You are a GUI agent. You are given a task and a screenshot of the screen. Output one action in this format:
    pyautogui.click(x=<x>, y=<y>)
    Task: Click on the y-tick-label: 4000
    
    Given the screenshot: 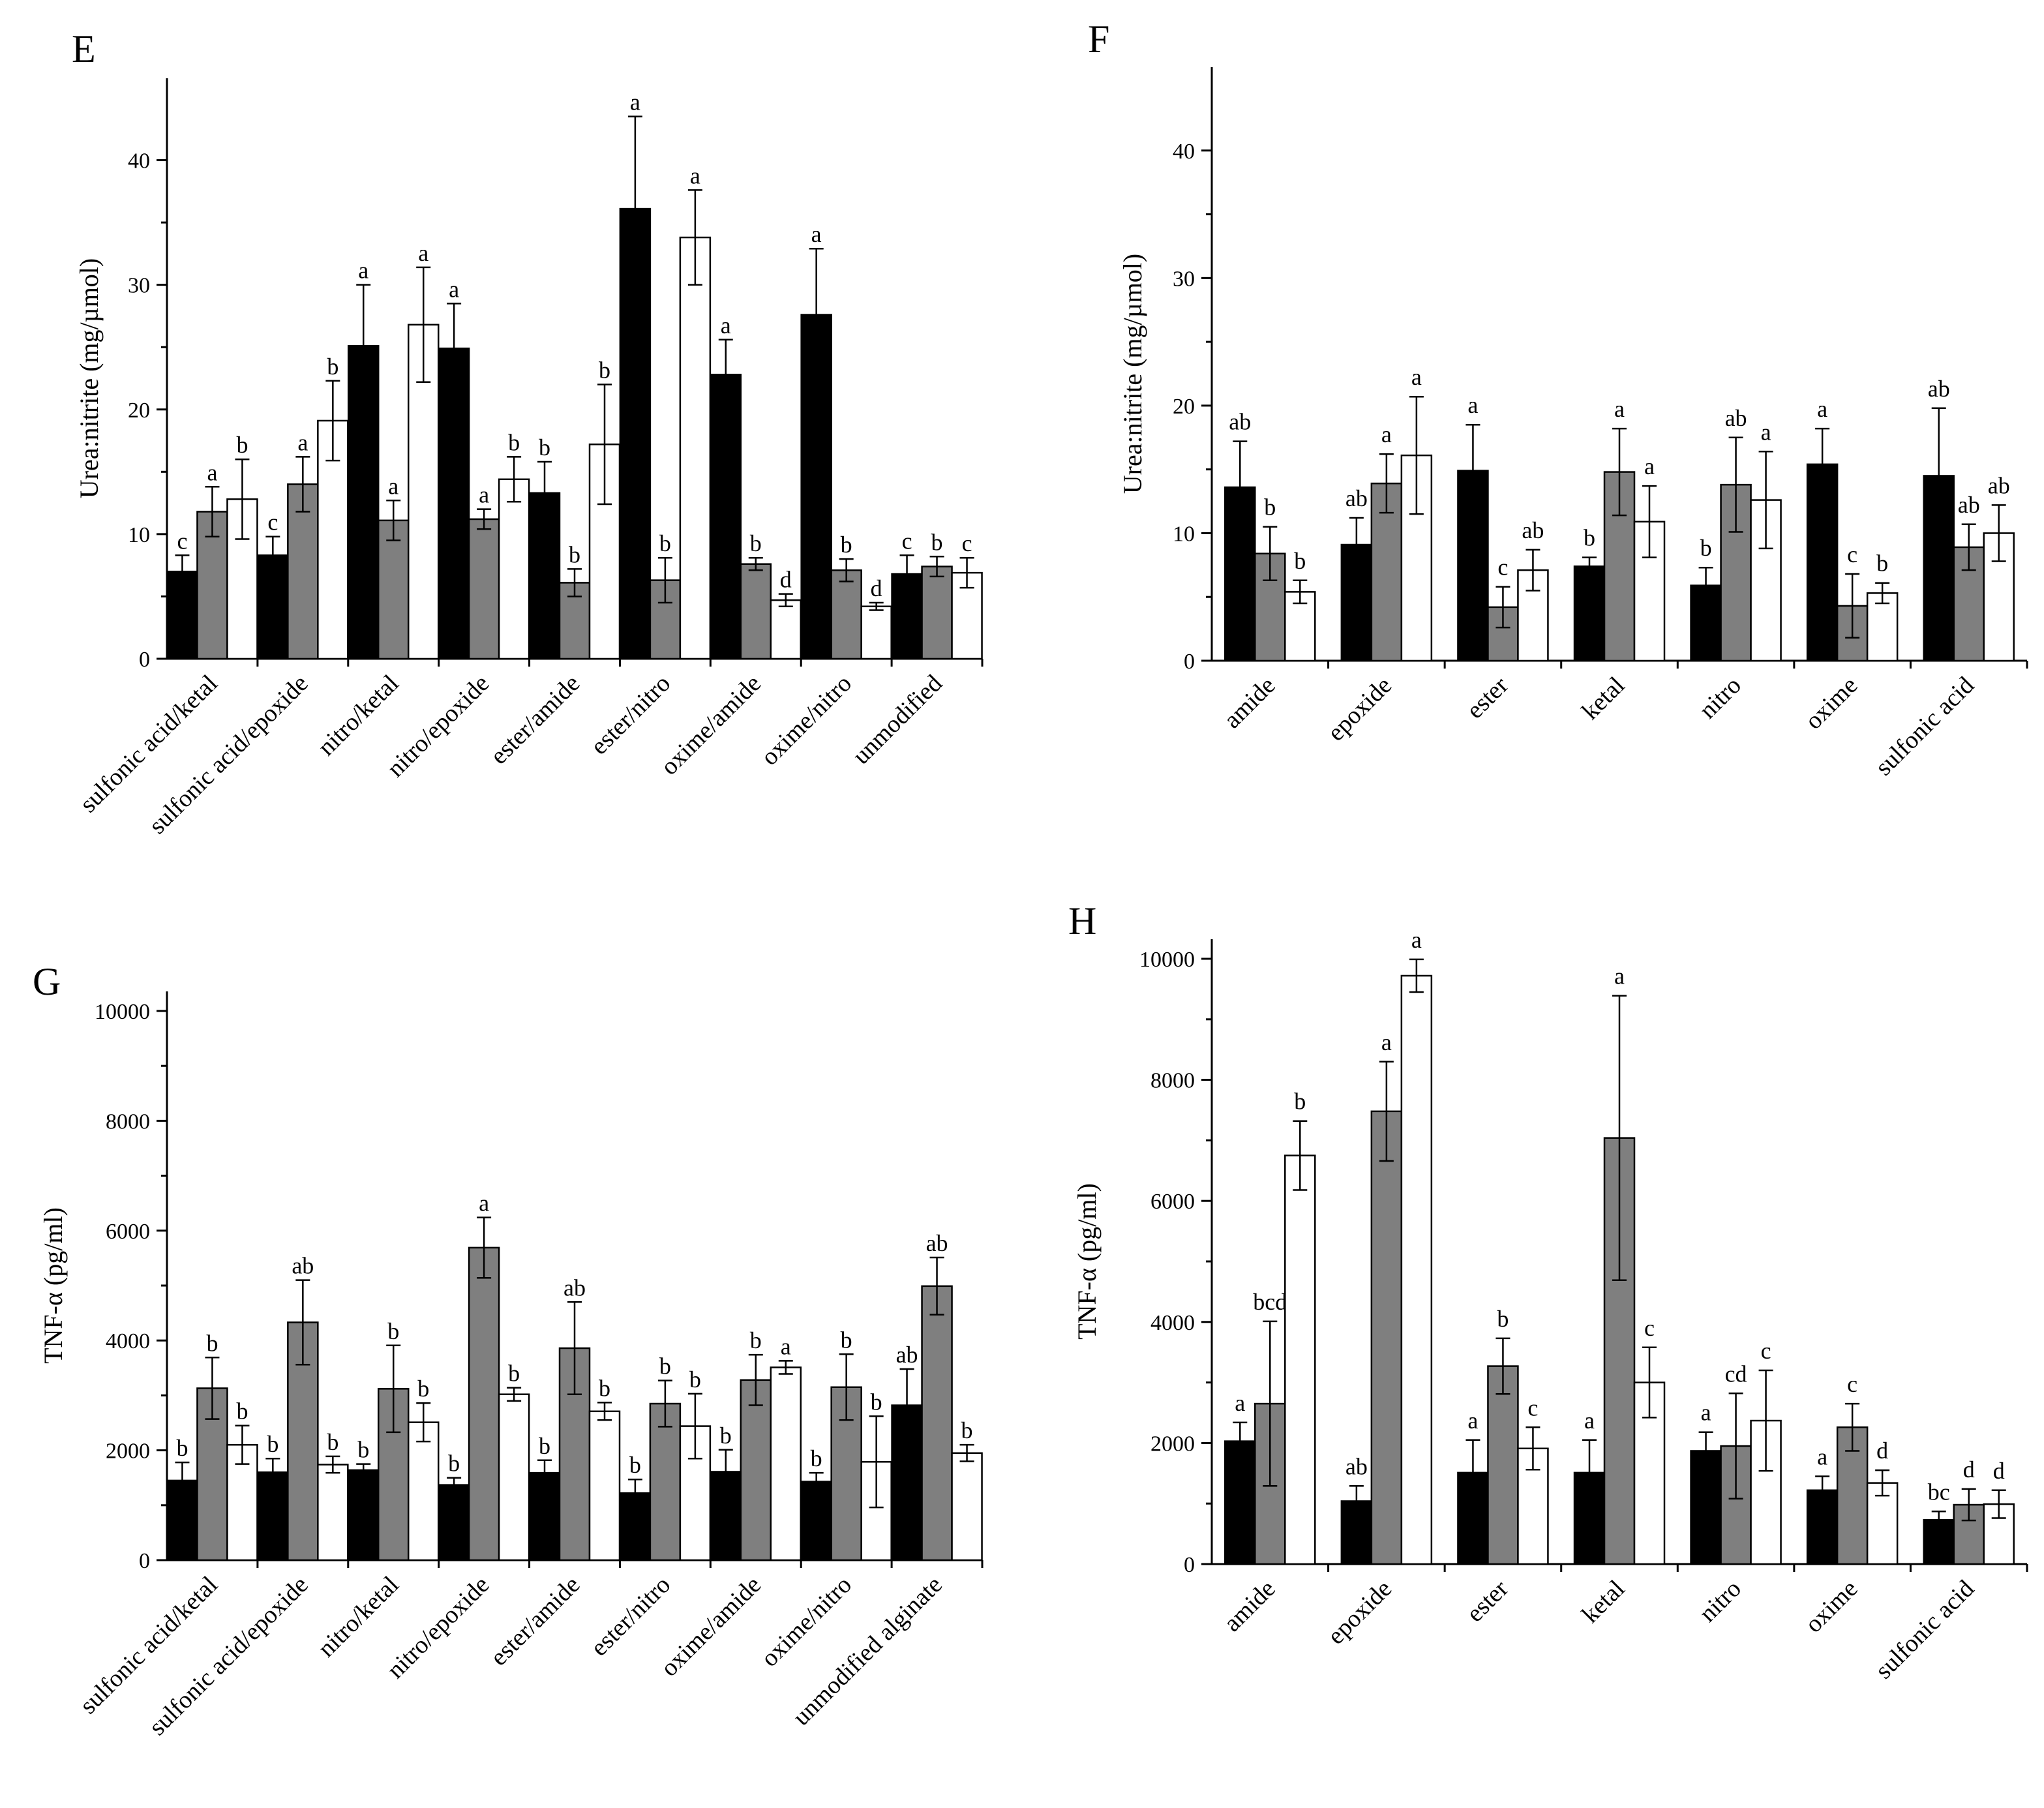 What is the action you would take?
    pyautogui.click(x=128, y=1341)
    